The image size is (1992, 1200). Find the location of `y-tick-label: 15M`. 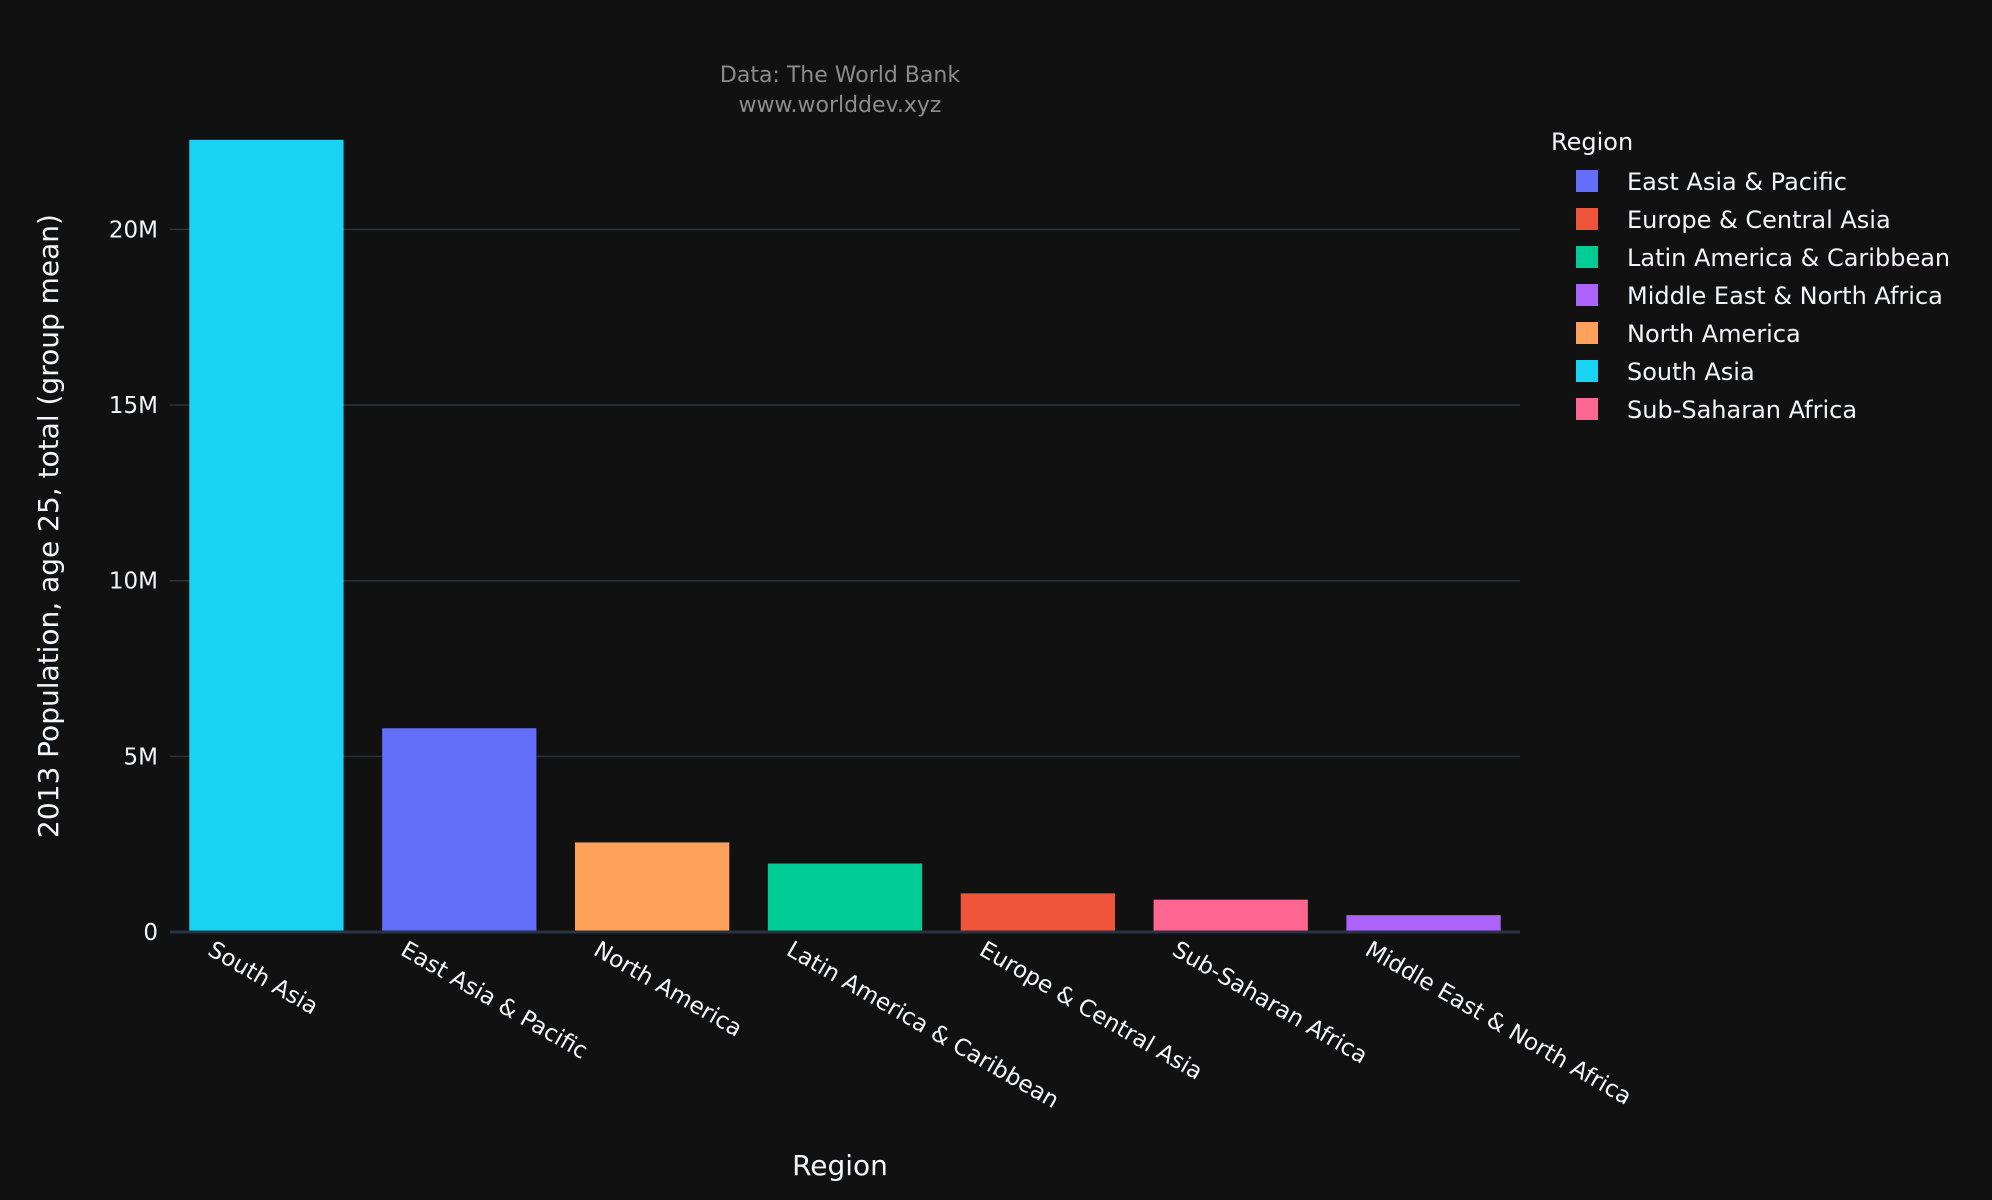

y-tick-label: 15M is located at coordinates (133, 406).